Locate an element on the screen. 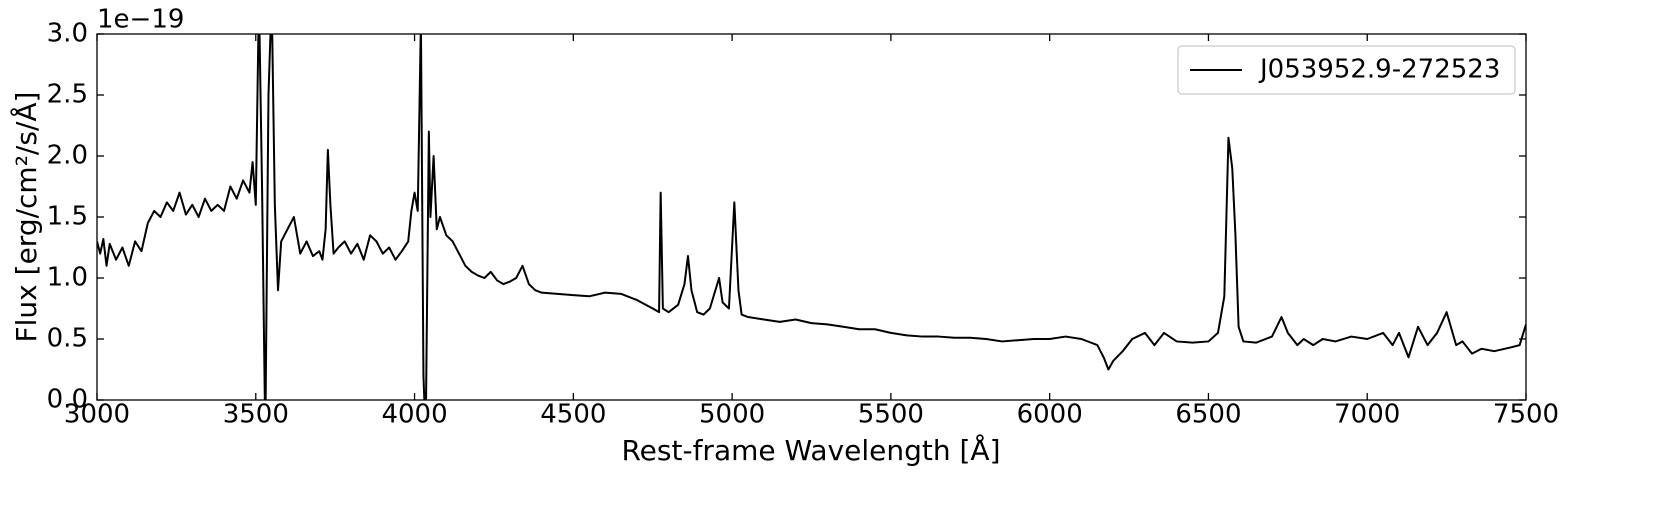  x-tick-label: 7000 is located at coordinates (1367, 415).